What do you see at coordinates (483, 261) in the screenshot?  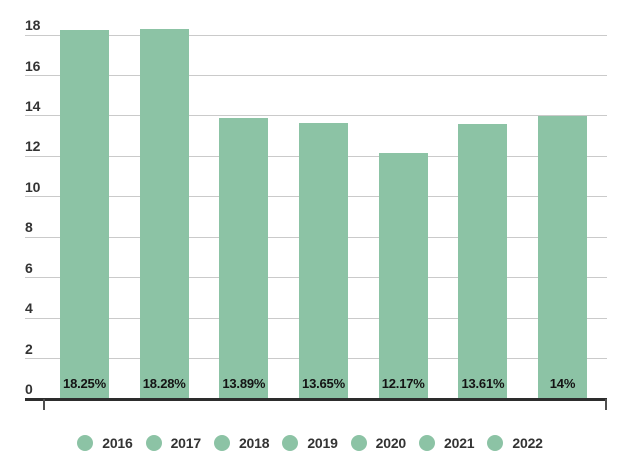 I see `bar-2021` at bounding box center [483, 261].